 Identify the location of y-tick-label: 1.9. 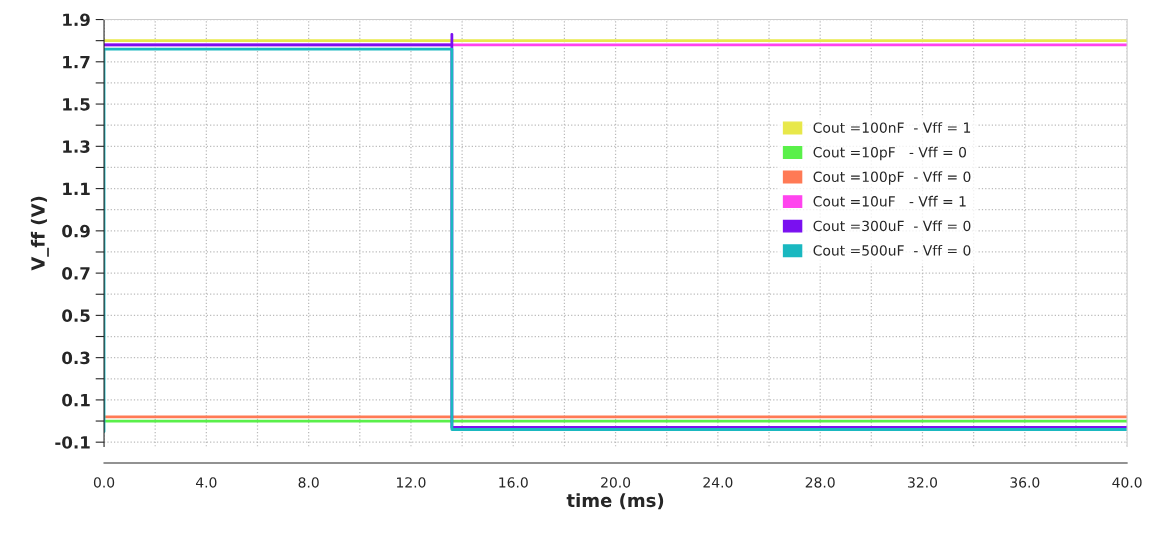
(76, 20).